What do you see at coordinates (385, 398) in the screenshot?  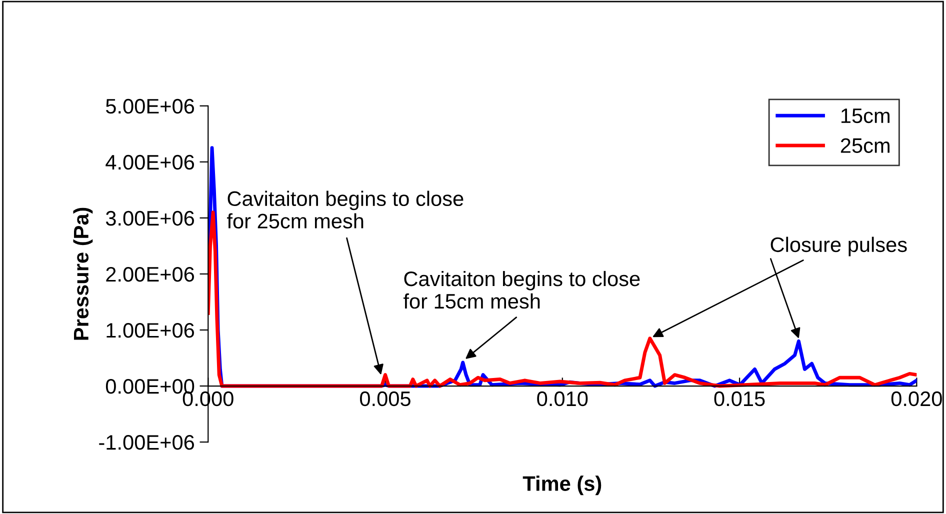 I see `x-tick-label: 0.005` at bounding box center [385, 398].